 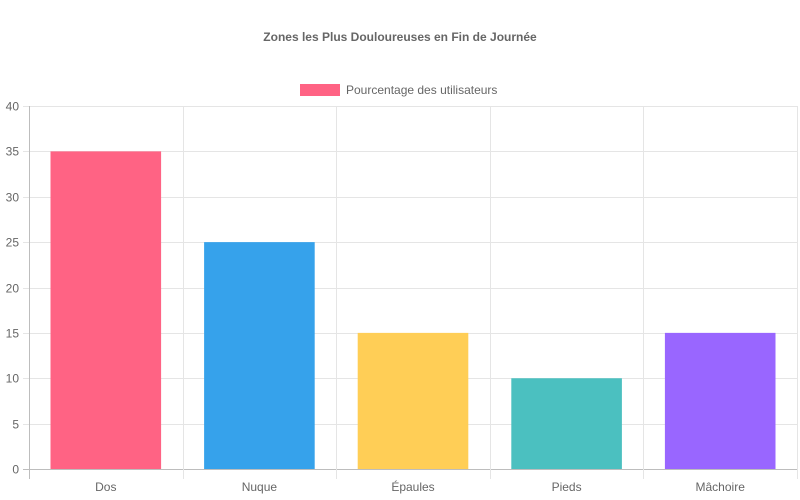 What do you see at coordinates (421, 90) in the screenshot?
I see `legend-label: Pourcentage des utilisateurs` at bounding box center [421, 90].